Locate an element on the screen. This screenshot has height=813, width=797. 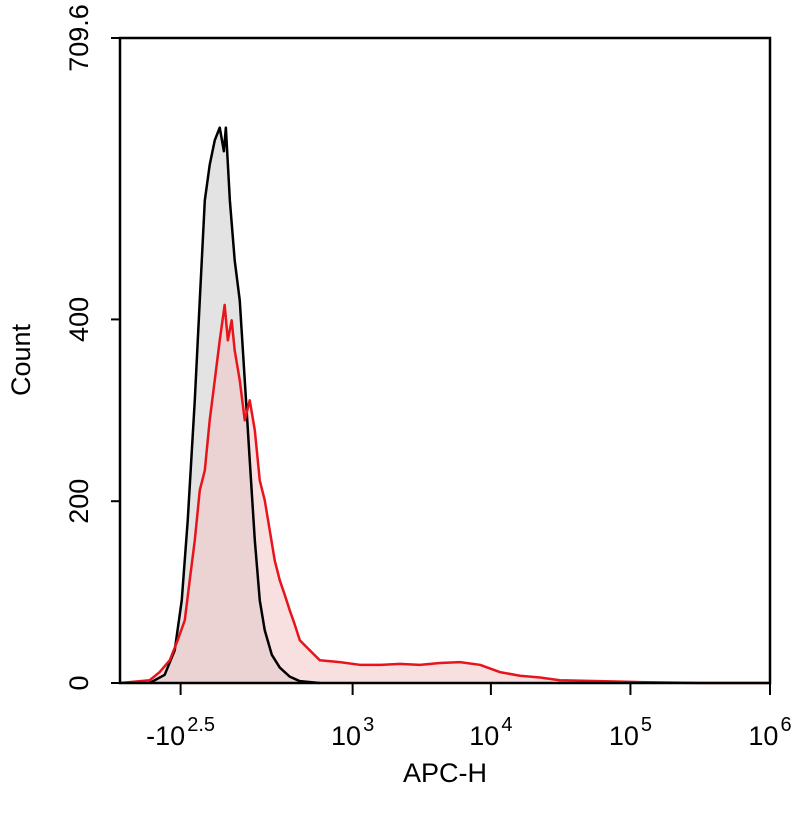
y-axis-label: Count is located at coordinates (21, 359).